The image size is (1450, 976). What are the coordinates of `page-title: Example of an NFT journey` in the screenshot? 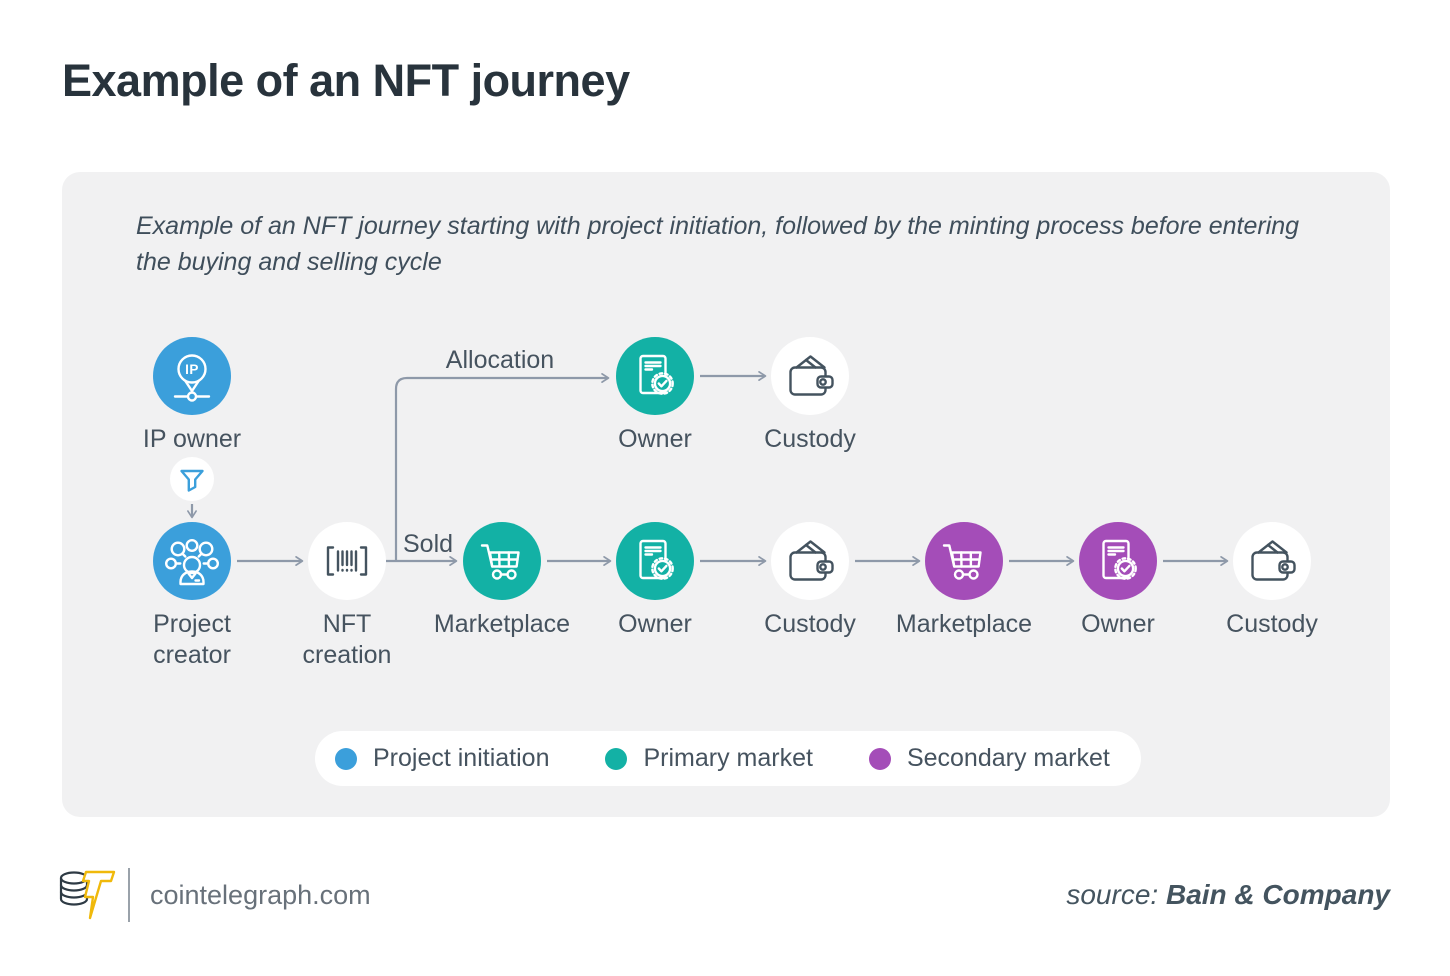 It's located at (346, 80).